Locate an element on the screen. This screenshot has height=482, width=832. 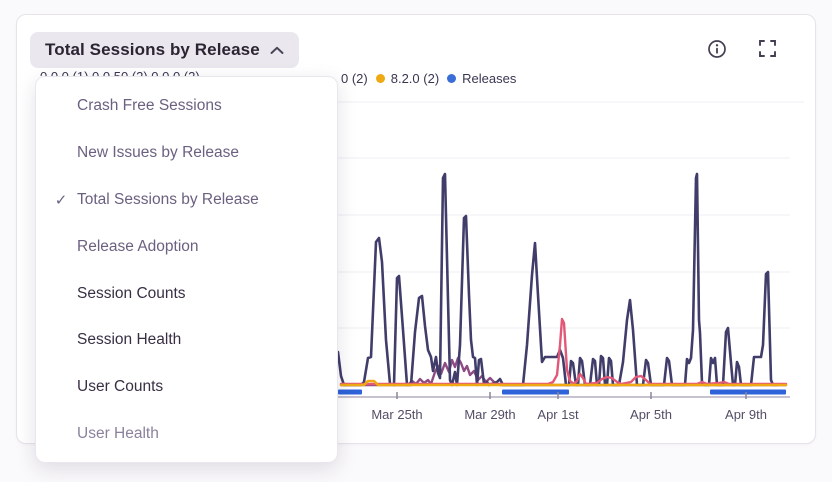
menu-item-user-counts: User Counts is located at coordinates (120, 387).